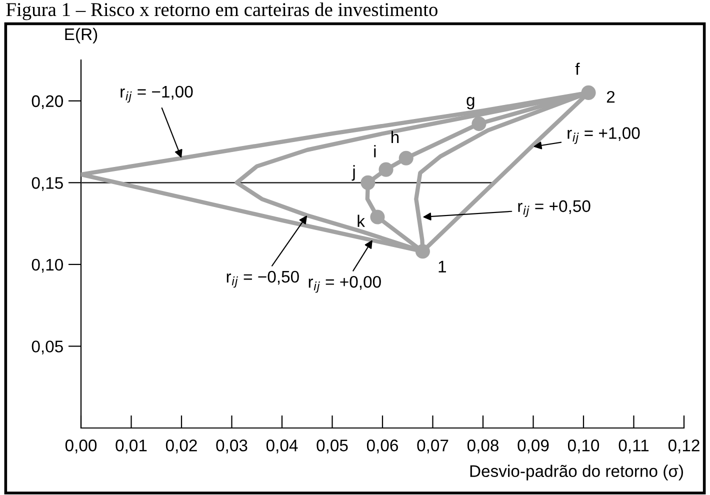 The width and height of the screenshot is (710, 495). I want to click on y-tick-label: 0,05, so click(47, 347).